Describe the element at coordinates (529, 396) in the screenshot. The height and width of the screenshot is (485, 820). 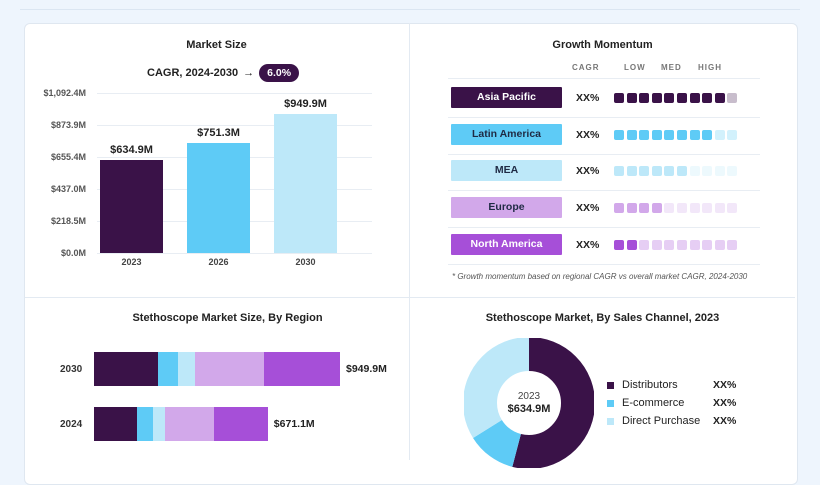
I see `donut-center-year: 2023` at that location.